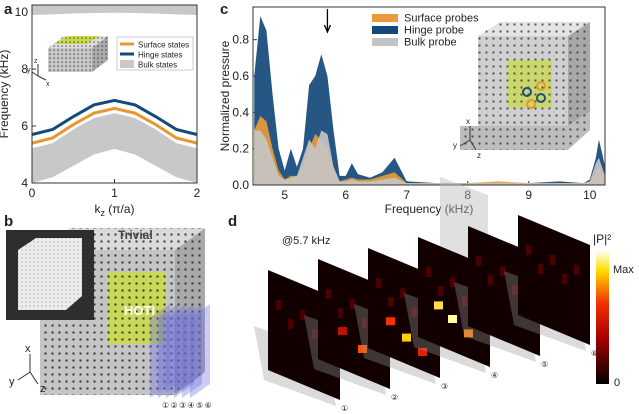  What do you see at coordinates (306, 241) in the screenshot?
I see `annotation: @5.7 kHz` at bounding box center [306, 241].